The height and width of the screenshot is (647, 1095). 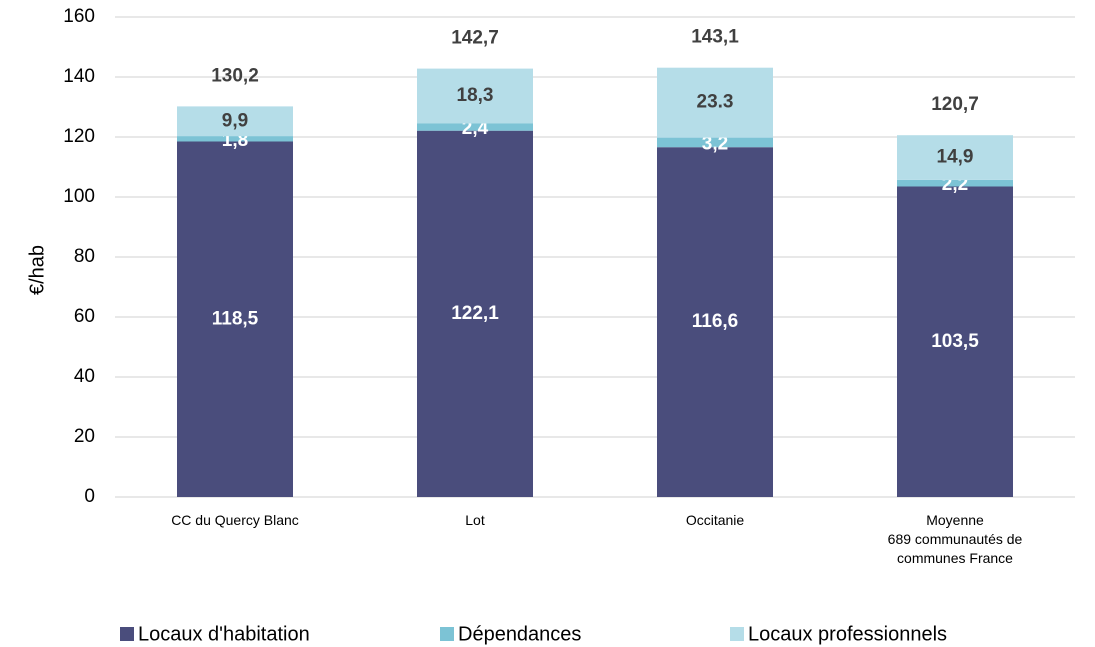 I want to click on value-label: 103,5, so click(x=955, y=341).